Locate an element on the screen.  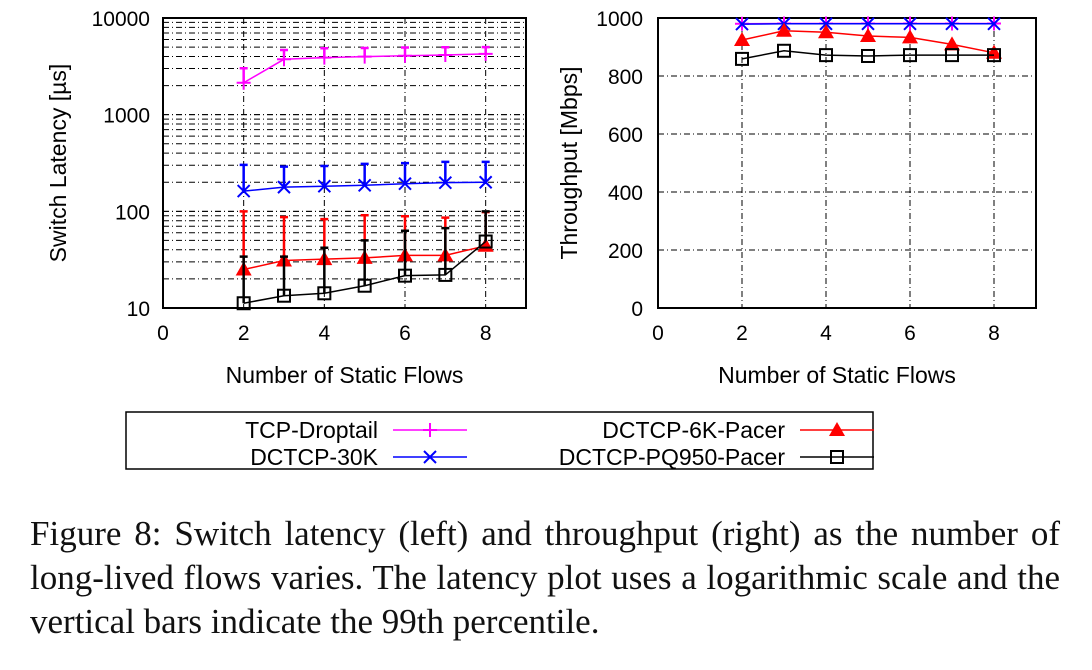
legend-box is located at coordinates (499, 440).